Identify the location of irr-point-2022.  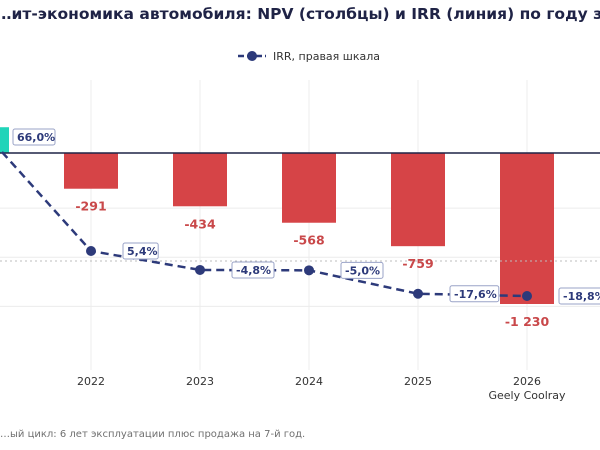
(91, 251).